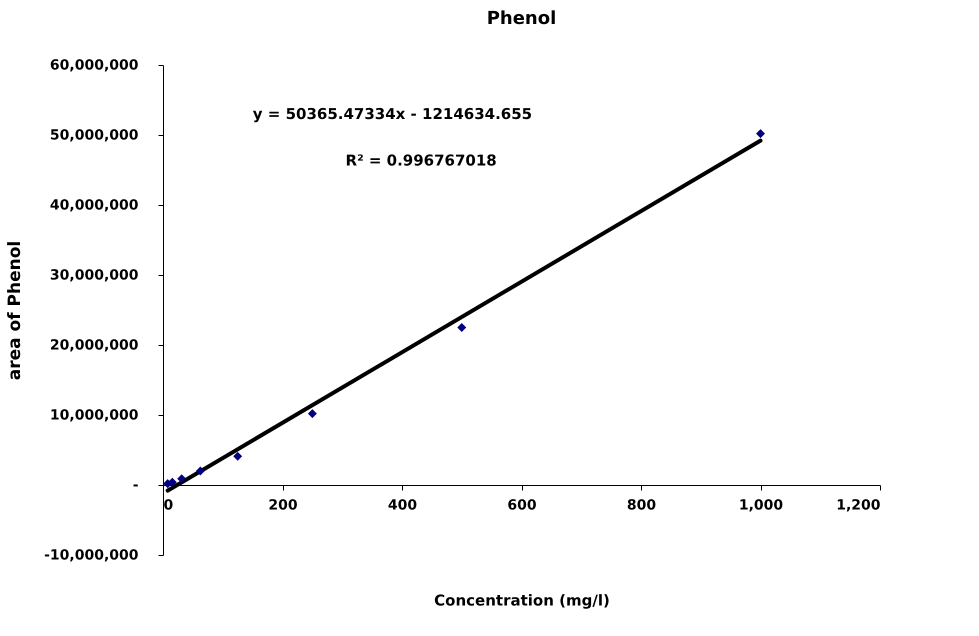 Image resolution: width=979 pixels, height=636 pixels. I want to click on x-tick-label: 600, so click(522, 506).